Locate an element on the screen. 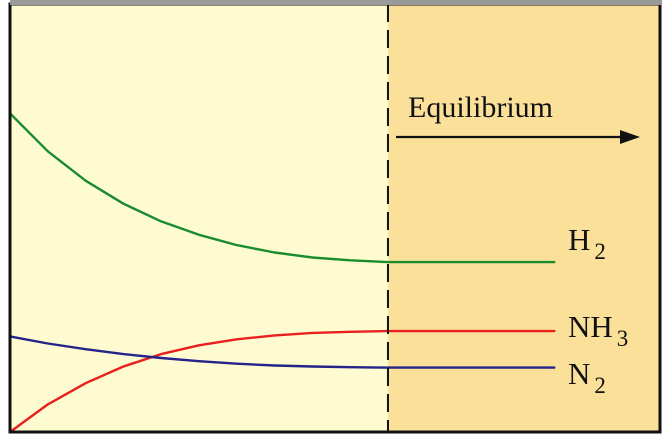 This screenshot has height=438, width=669. series-label-n2-main: N is located at coordinates (579, 373).